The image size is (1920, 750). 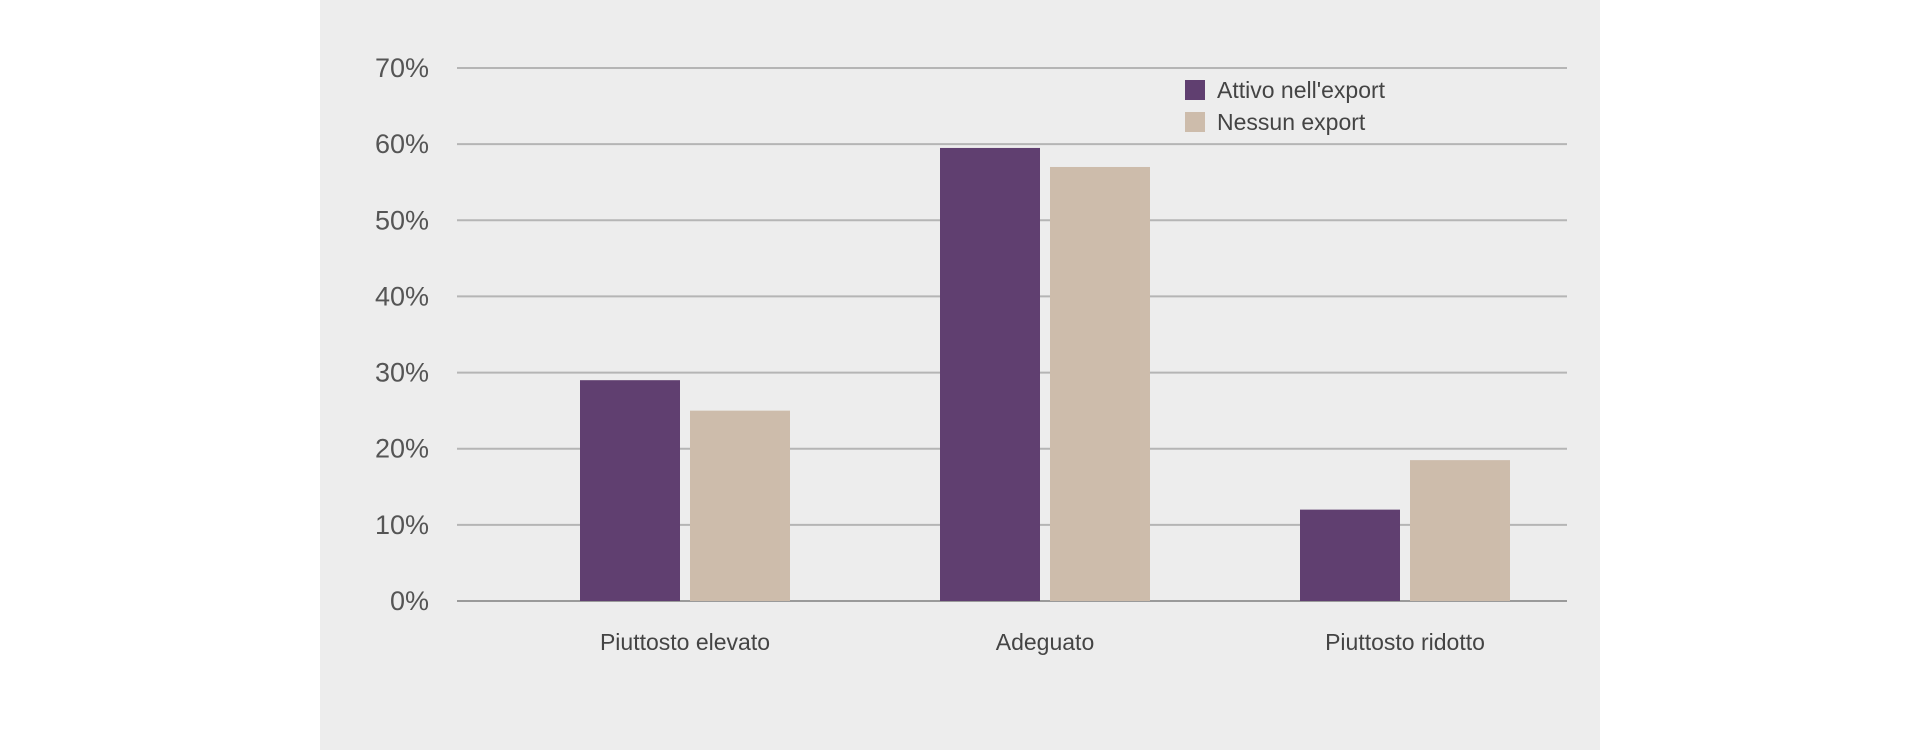 I want to click on x-category-label: Piuttosto ridotto, so click(x=1405, y=642).